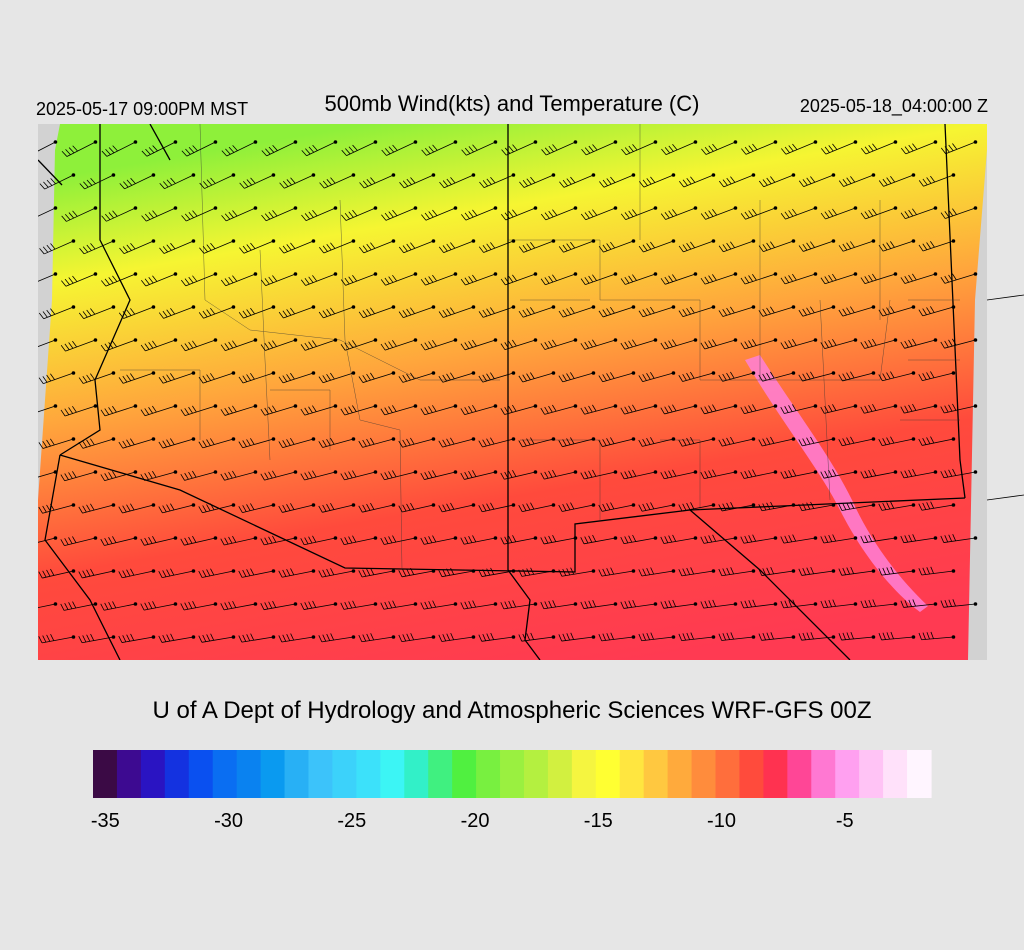  What do you see at coordinates (893, 106) in the screenshot?
I see `valid-time-label: 2025-05-18_04:00:00 Z` at bounding box center [893, 106].